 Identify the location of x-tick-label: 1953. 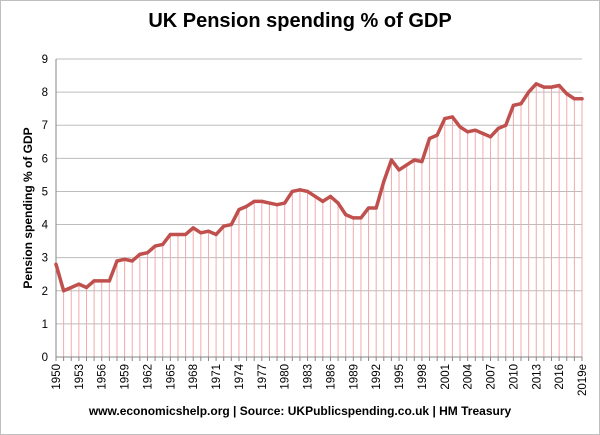
(80, 377).